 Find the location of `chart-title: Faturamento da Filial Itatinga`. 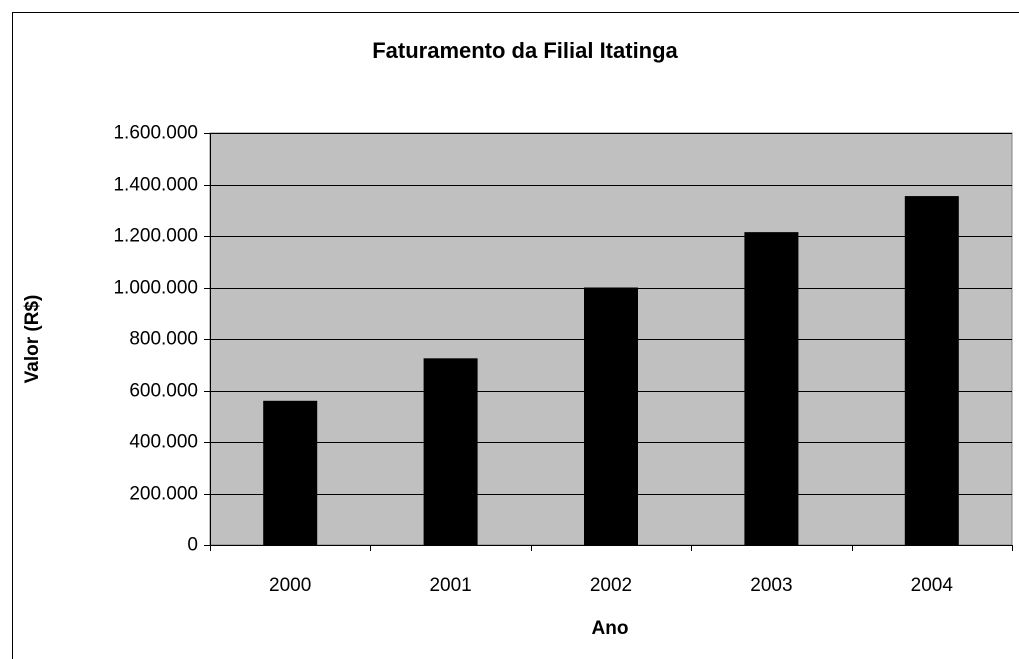

chart-title: Faturamento da Filial Itatinga is located at coordinates (525, 50).